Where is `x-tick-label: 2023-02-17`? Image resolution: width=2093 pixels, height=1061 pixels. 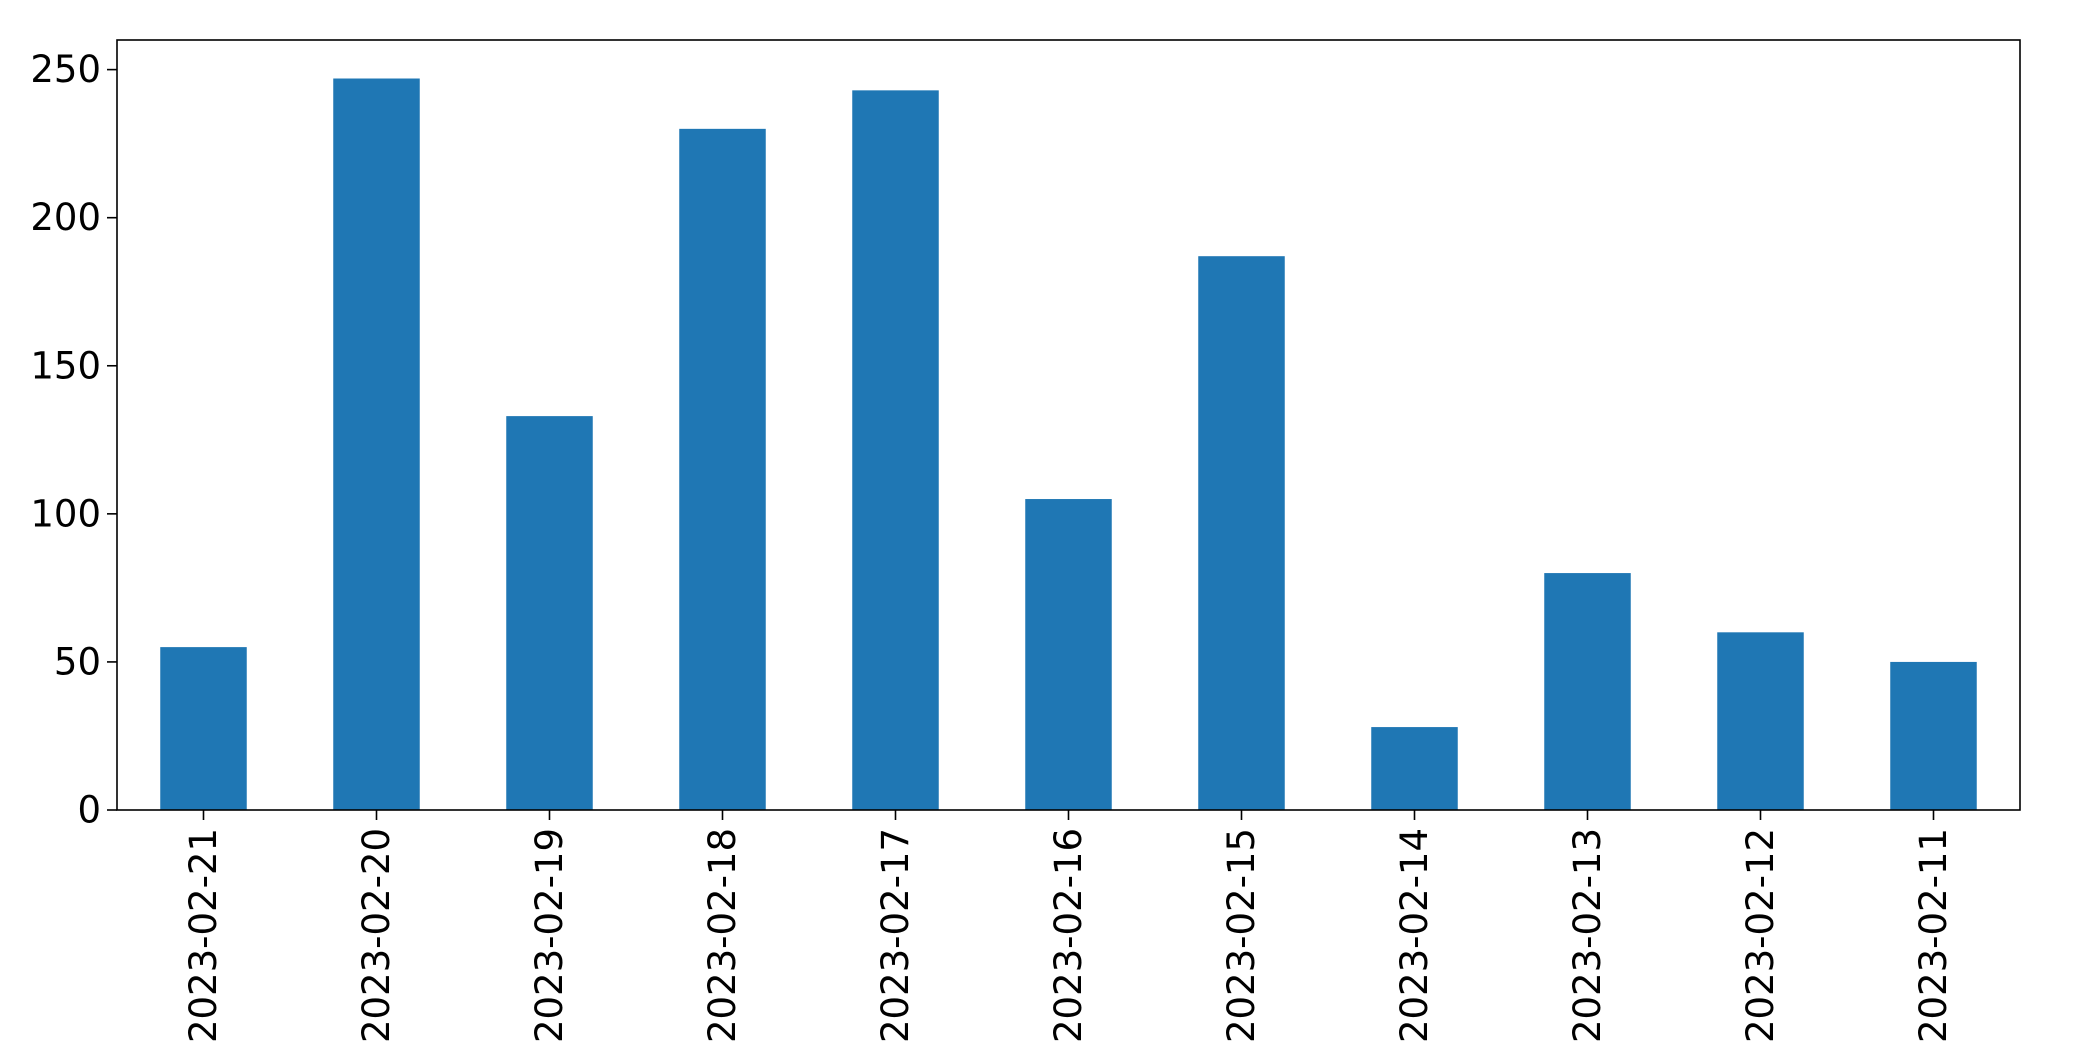
x-tick-label: 2023-02-17 is located at coordinates (895, 935).